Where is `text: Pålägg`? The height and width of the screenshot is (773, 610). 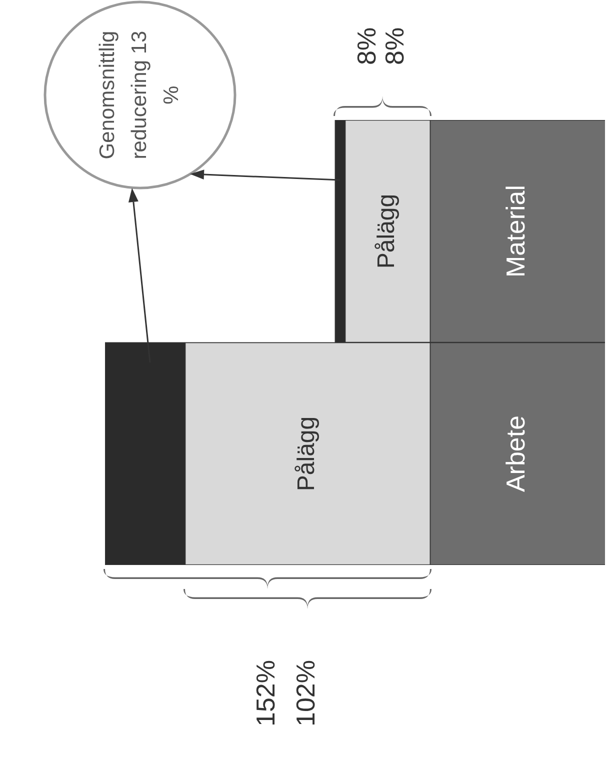 text: Pålägg is located at coordinates (306, 454).